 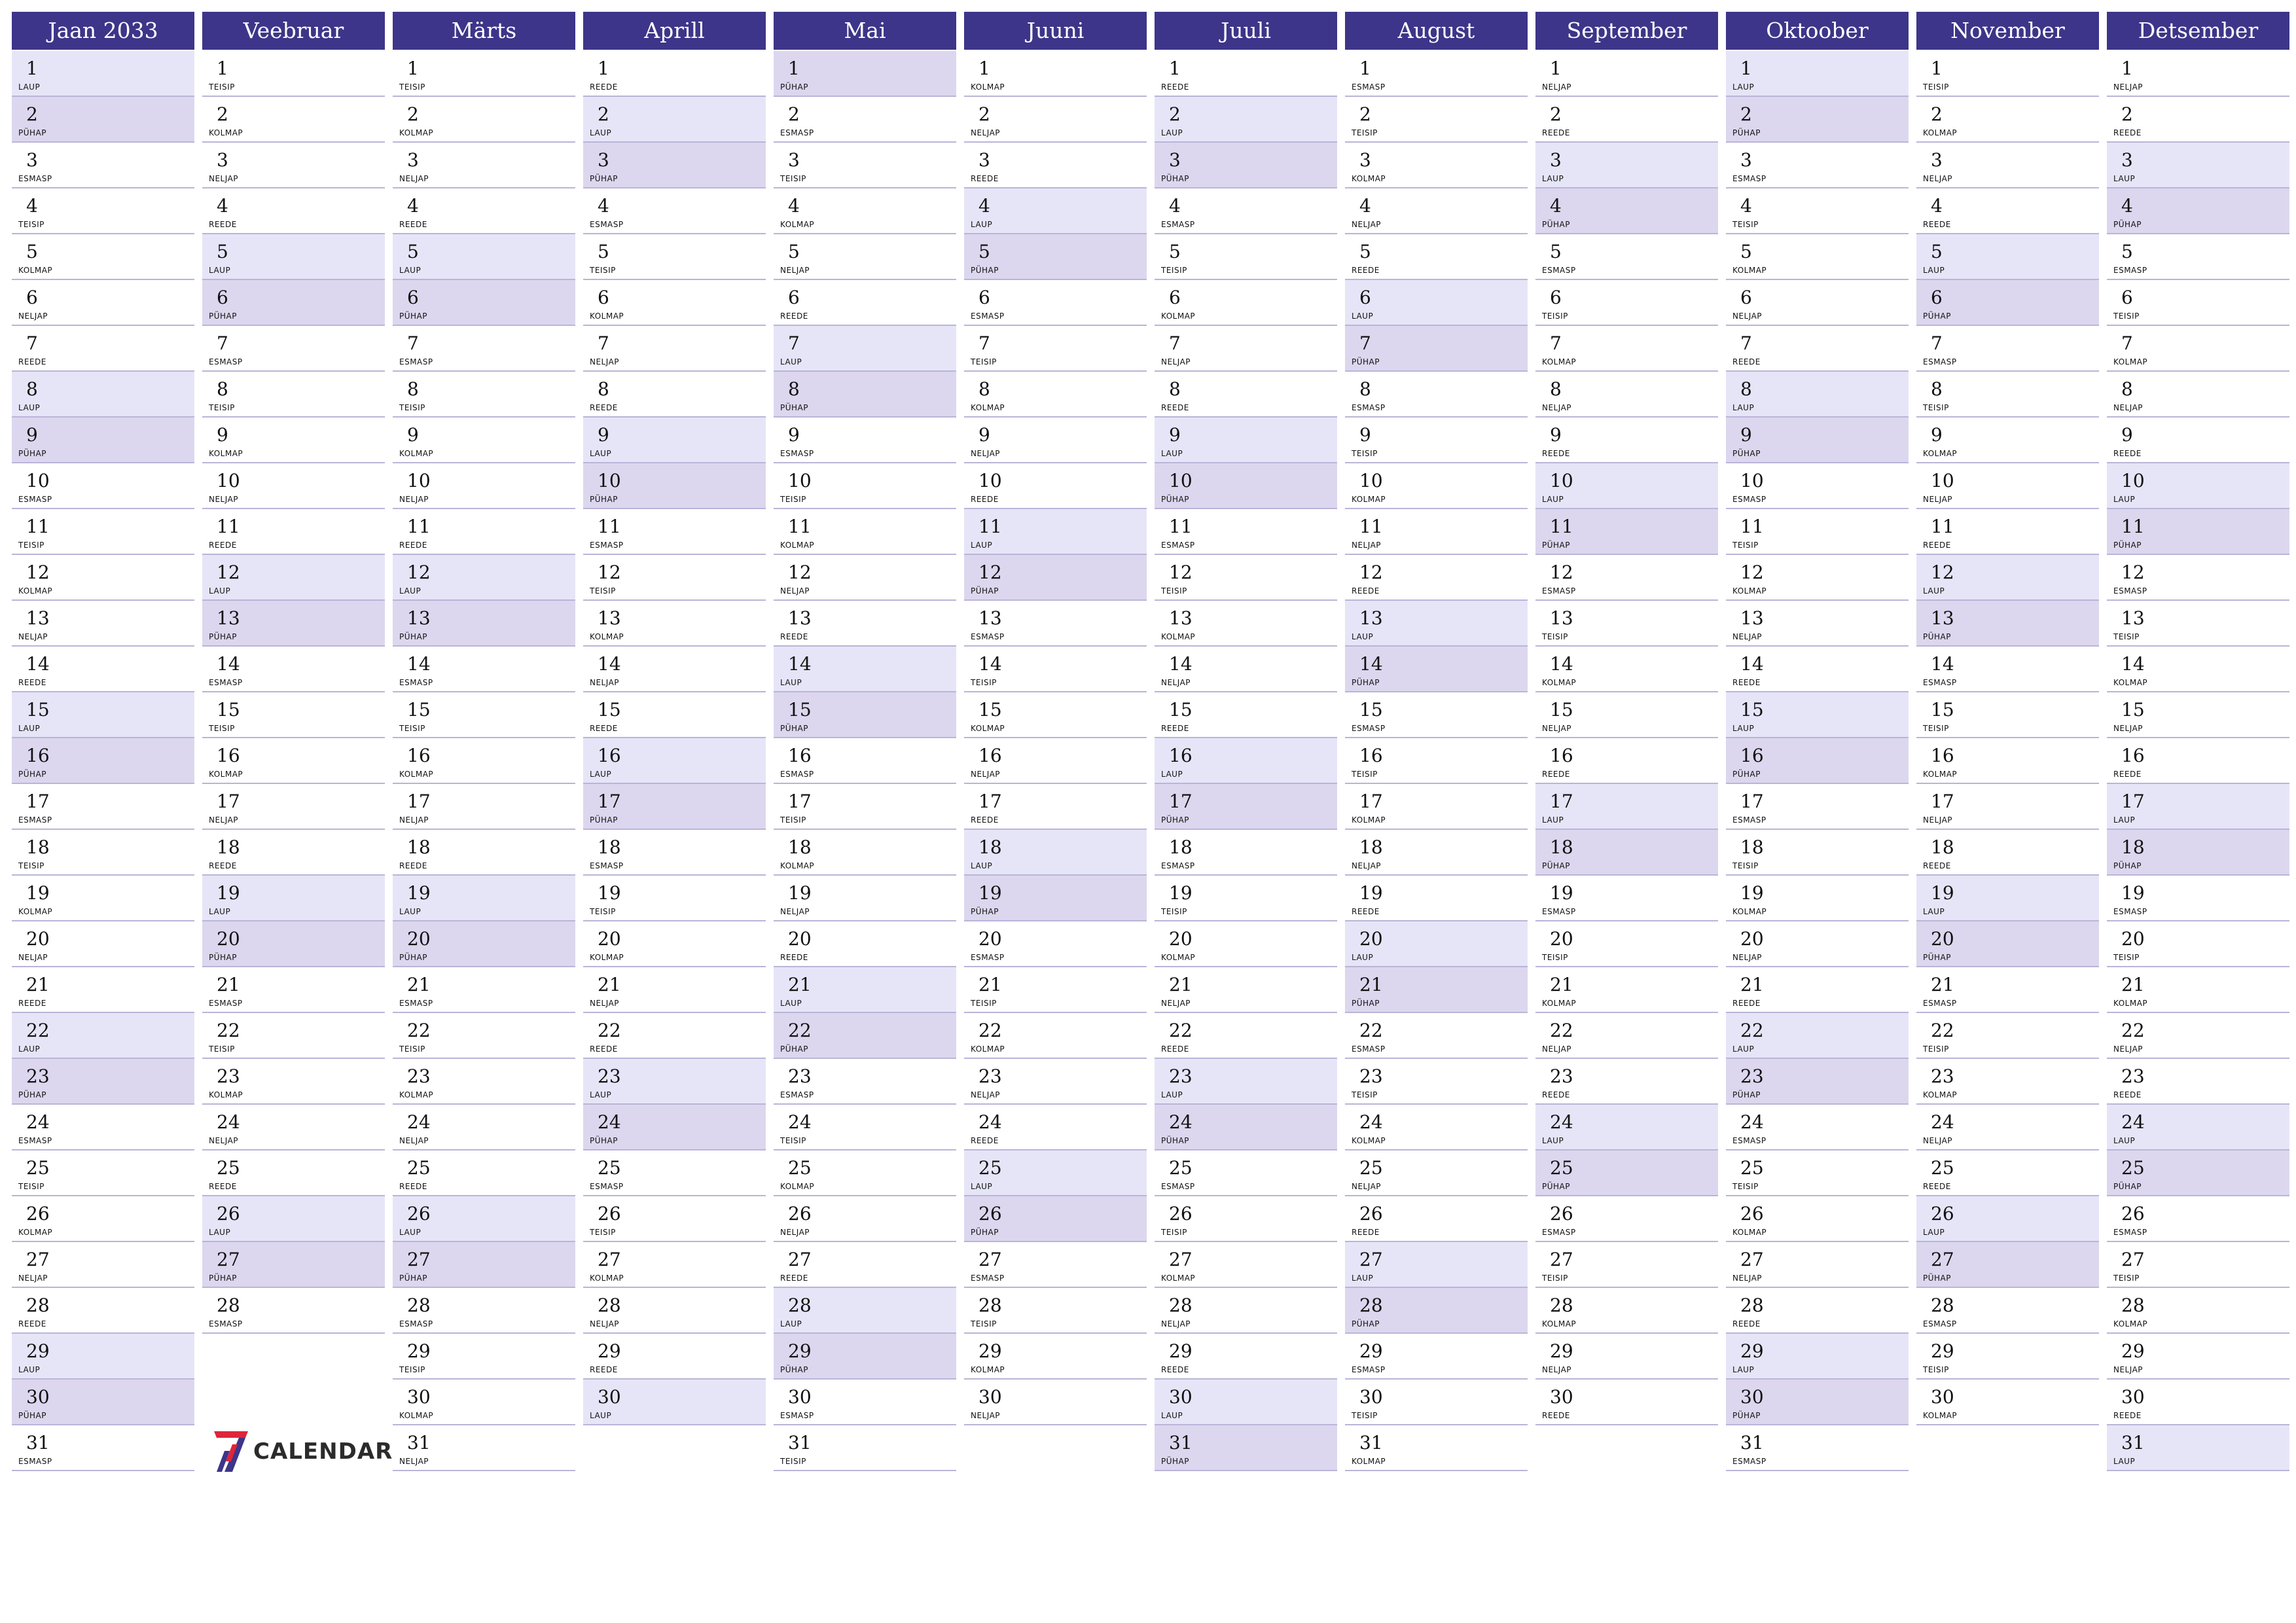 I want to click on day-cell: 29 PÜHAP, so click(x=865, y=1357).